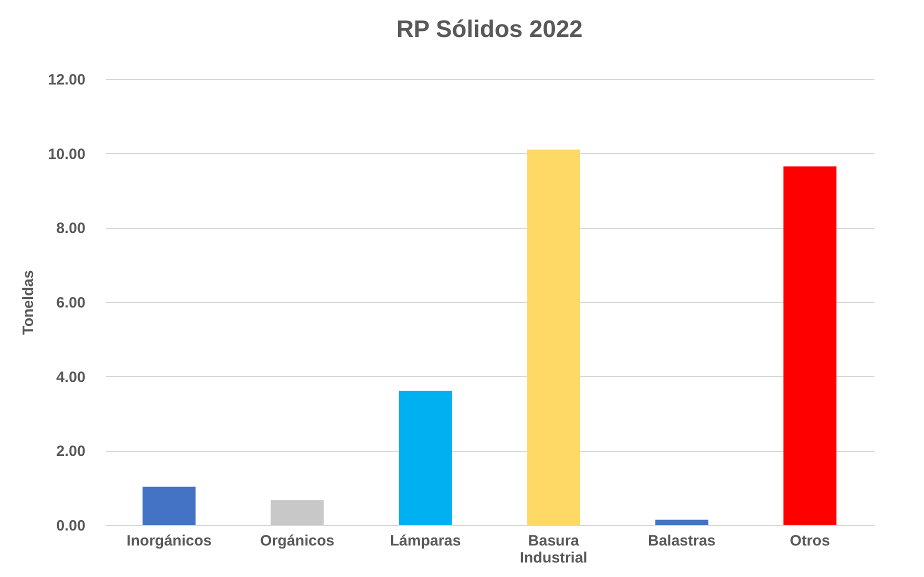 This screenshot has height=577, width=924. I want to click on y-tick-label: 4.00, so click(71, 377).